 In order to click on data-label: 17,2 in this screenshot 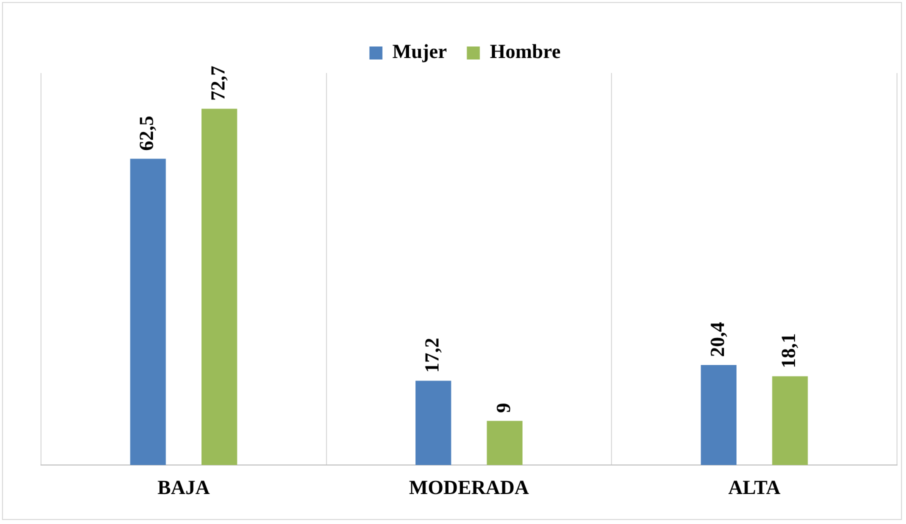, I will do `click(433, 355)`.